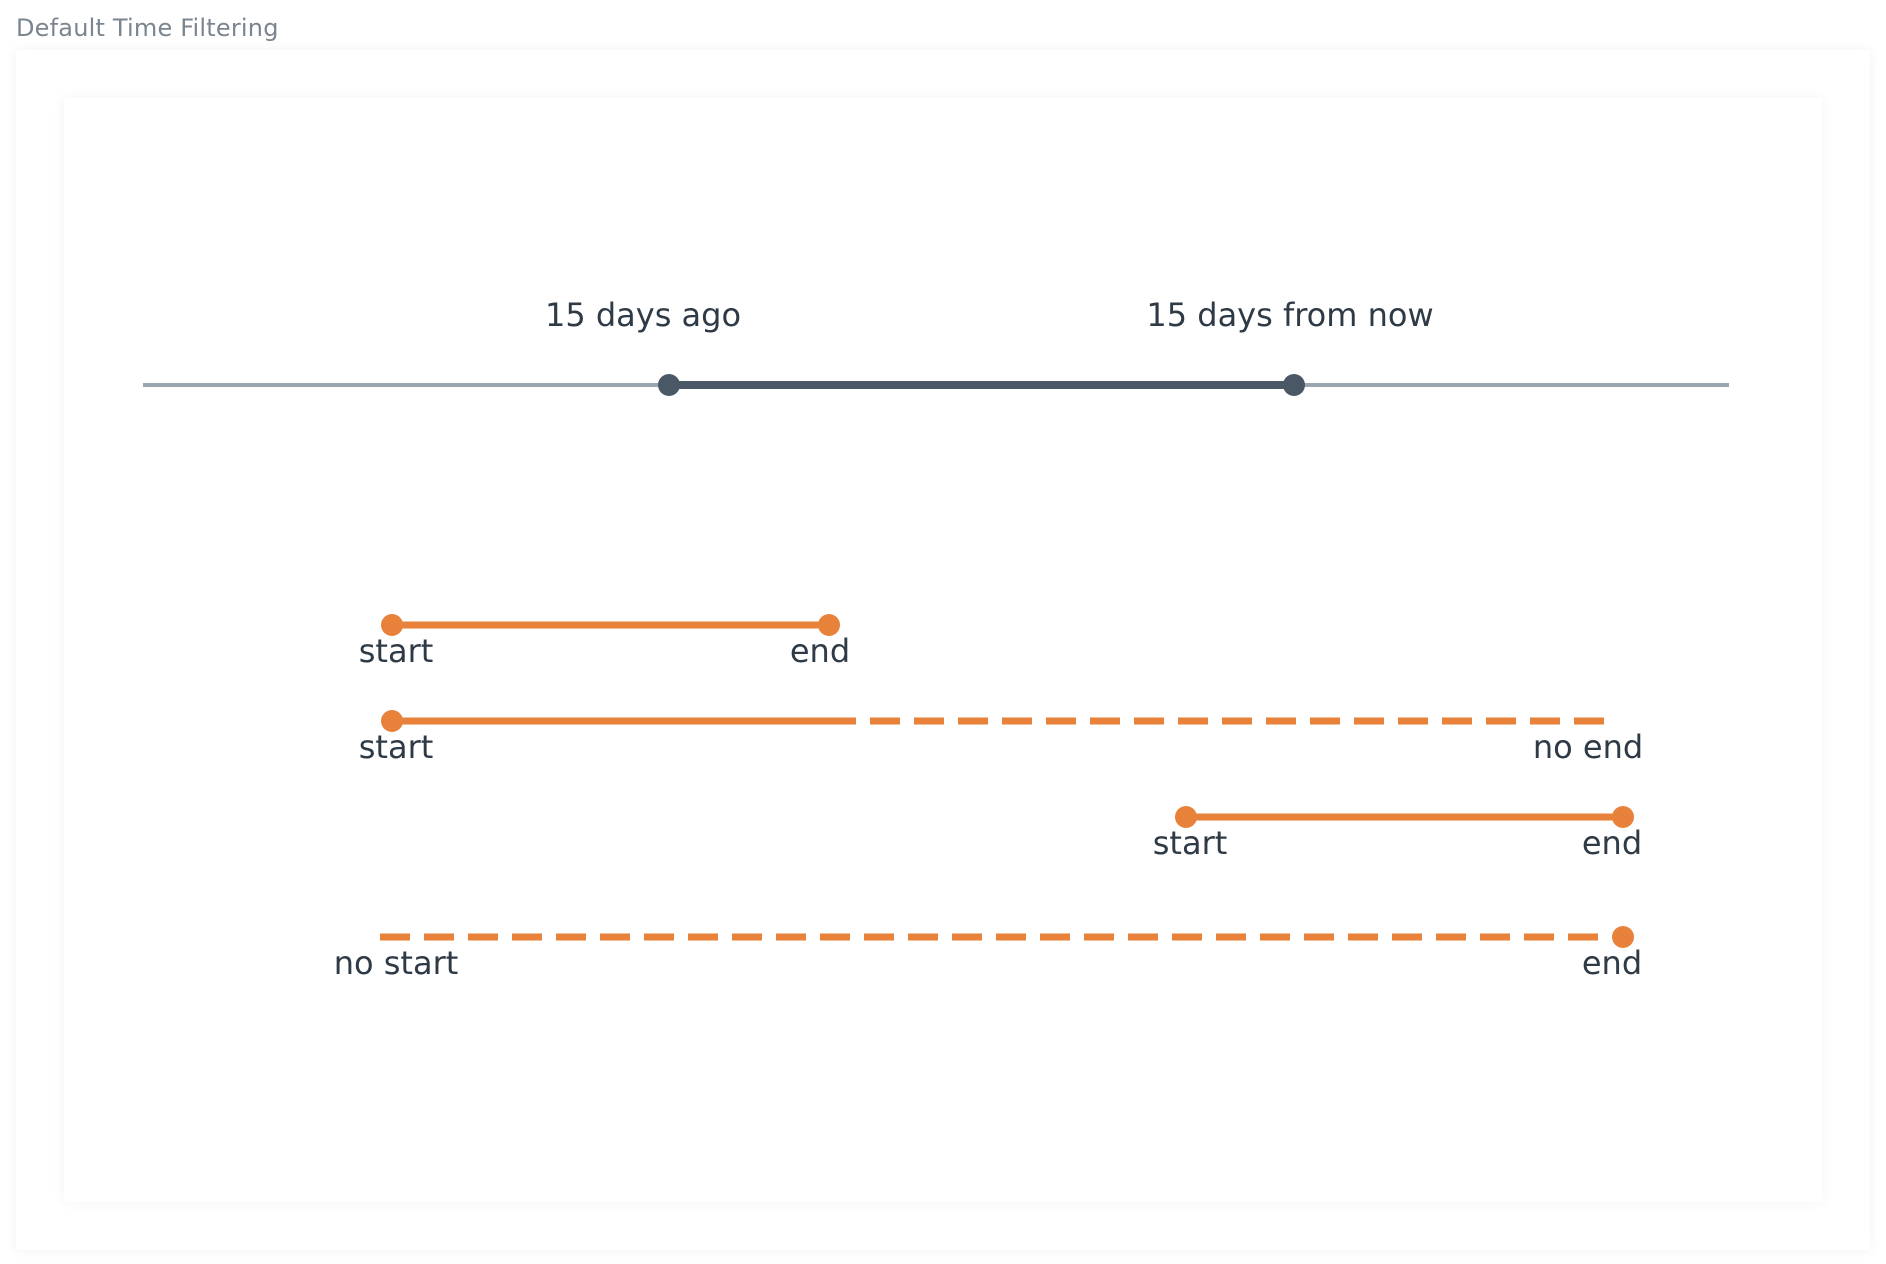 The height and width of the screenshot is (1264, 1886). Describe the element at coordinates (1289, 315) in the screenshot. I see `window-end-label: 15 days from now` at that location.